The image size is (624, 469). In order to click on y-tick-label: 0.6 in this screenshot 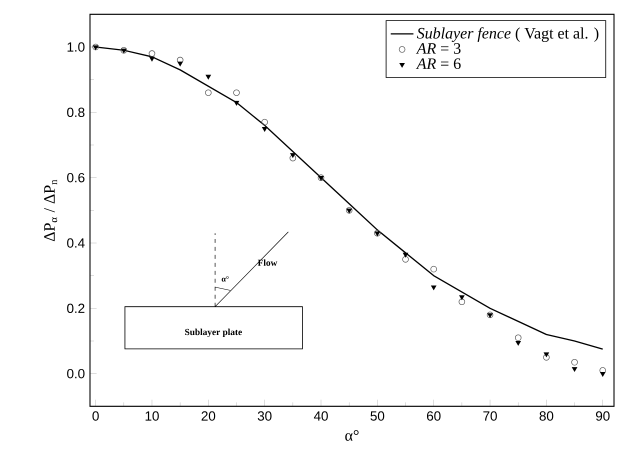, I will do `click(75, 177)`.